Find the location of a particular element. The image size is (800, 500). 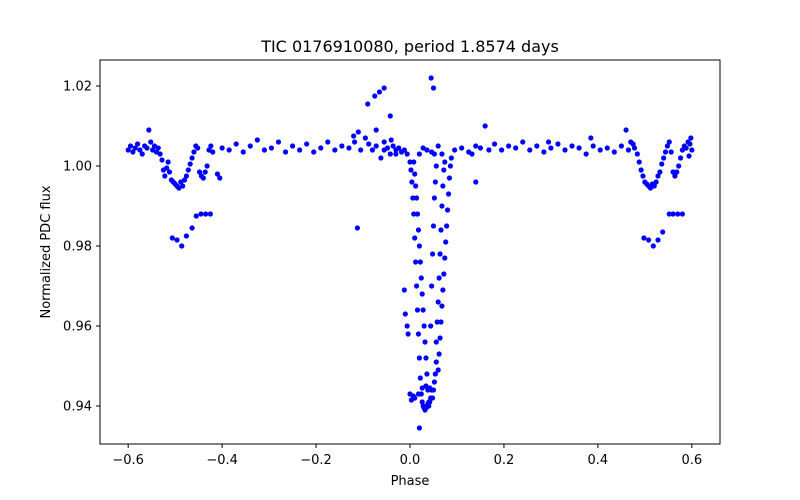

y-axis-ticks: 0.94 0.96 0.98 1.00 1.02 is located at coordinates (81, 247).